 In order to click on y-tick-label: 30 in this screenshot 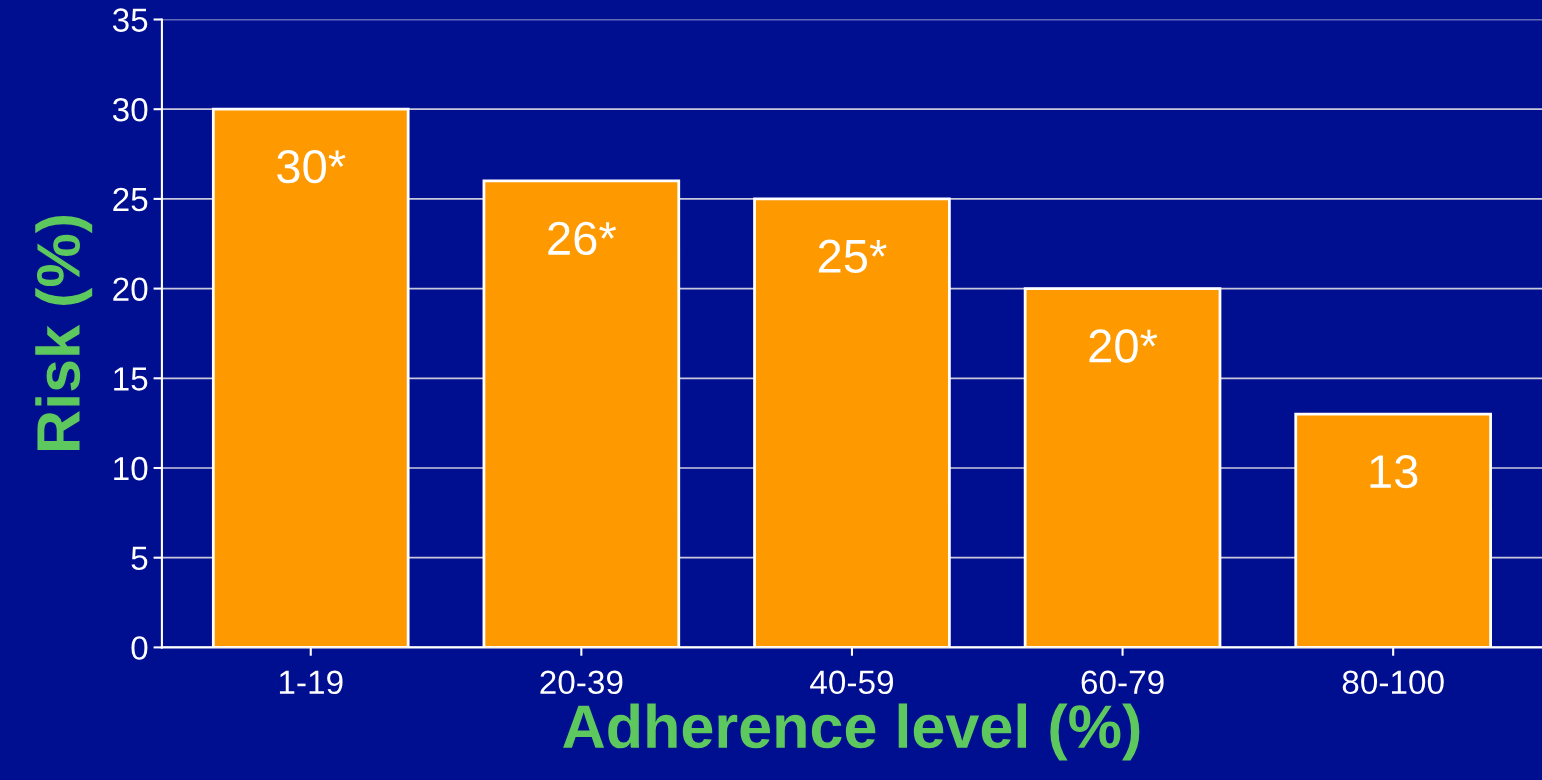, I will do `click(130, 110)`.